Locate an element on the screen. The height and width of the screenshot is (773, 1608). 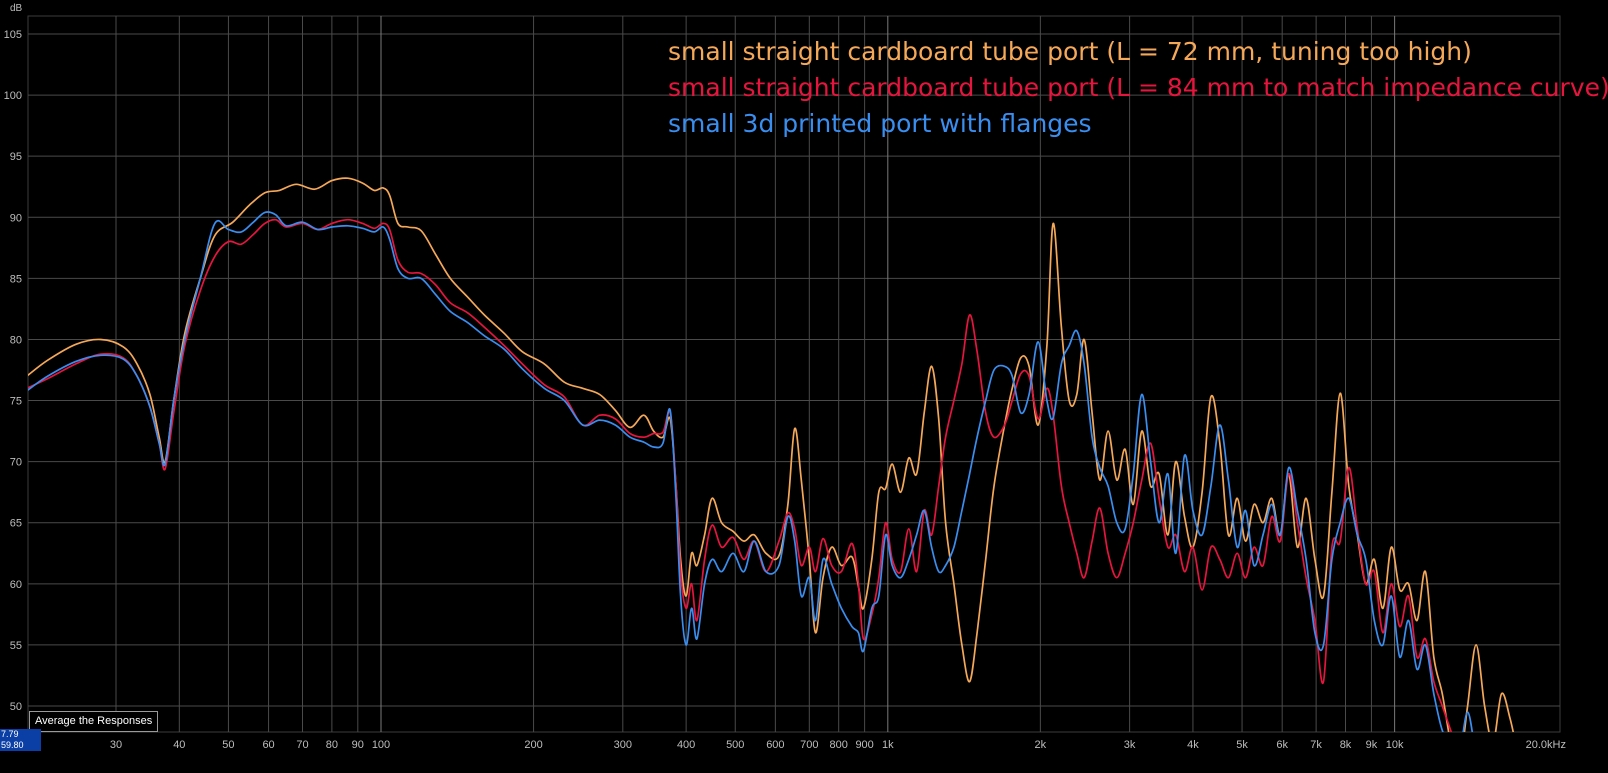
x-tick-label: 50 is located at coordinates (228, 745).